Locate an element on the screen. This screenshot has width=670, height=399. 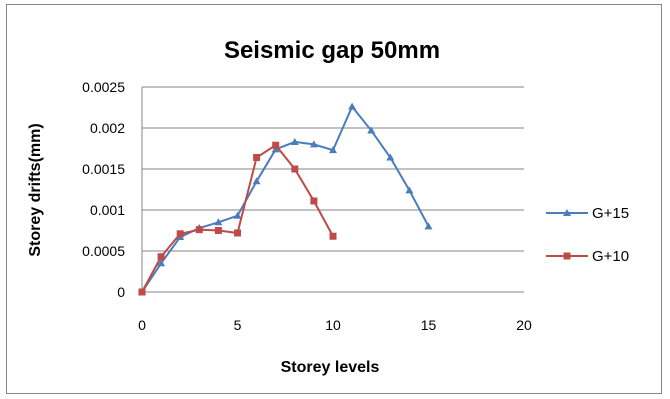
y-tick-label: 0.0005 is located at coordinates (103, 251).